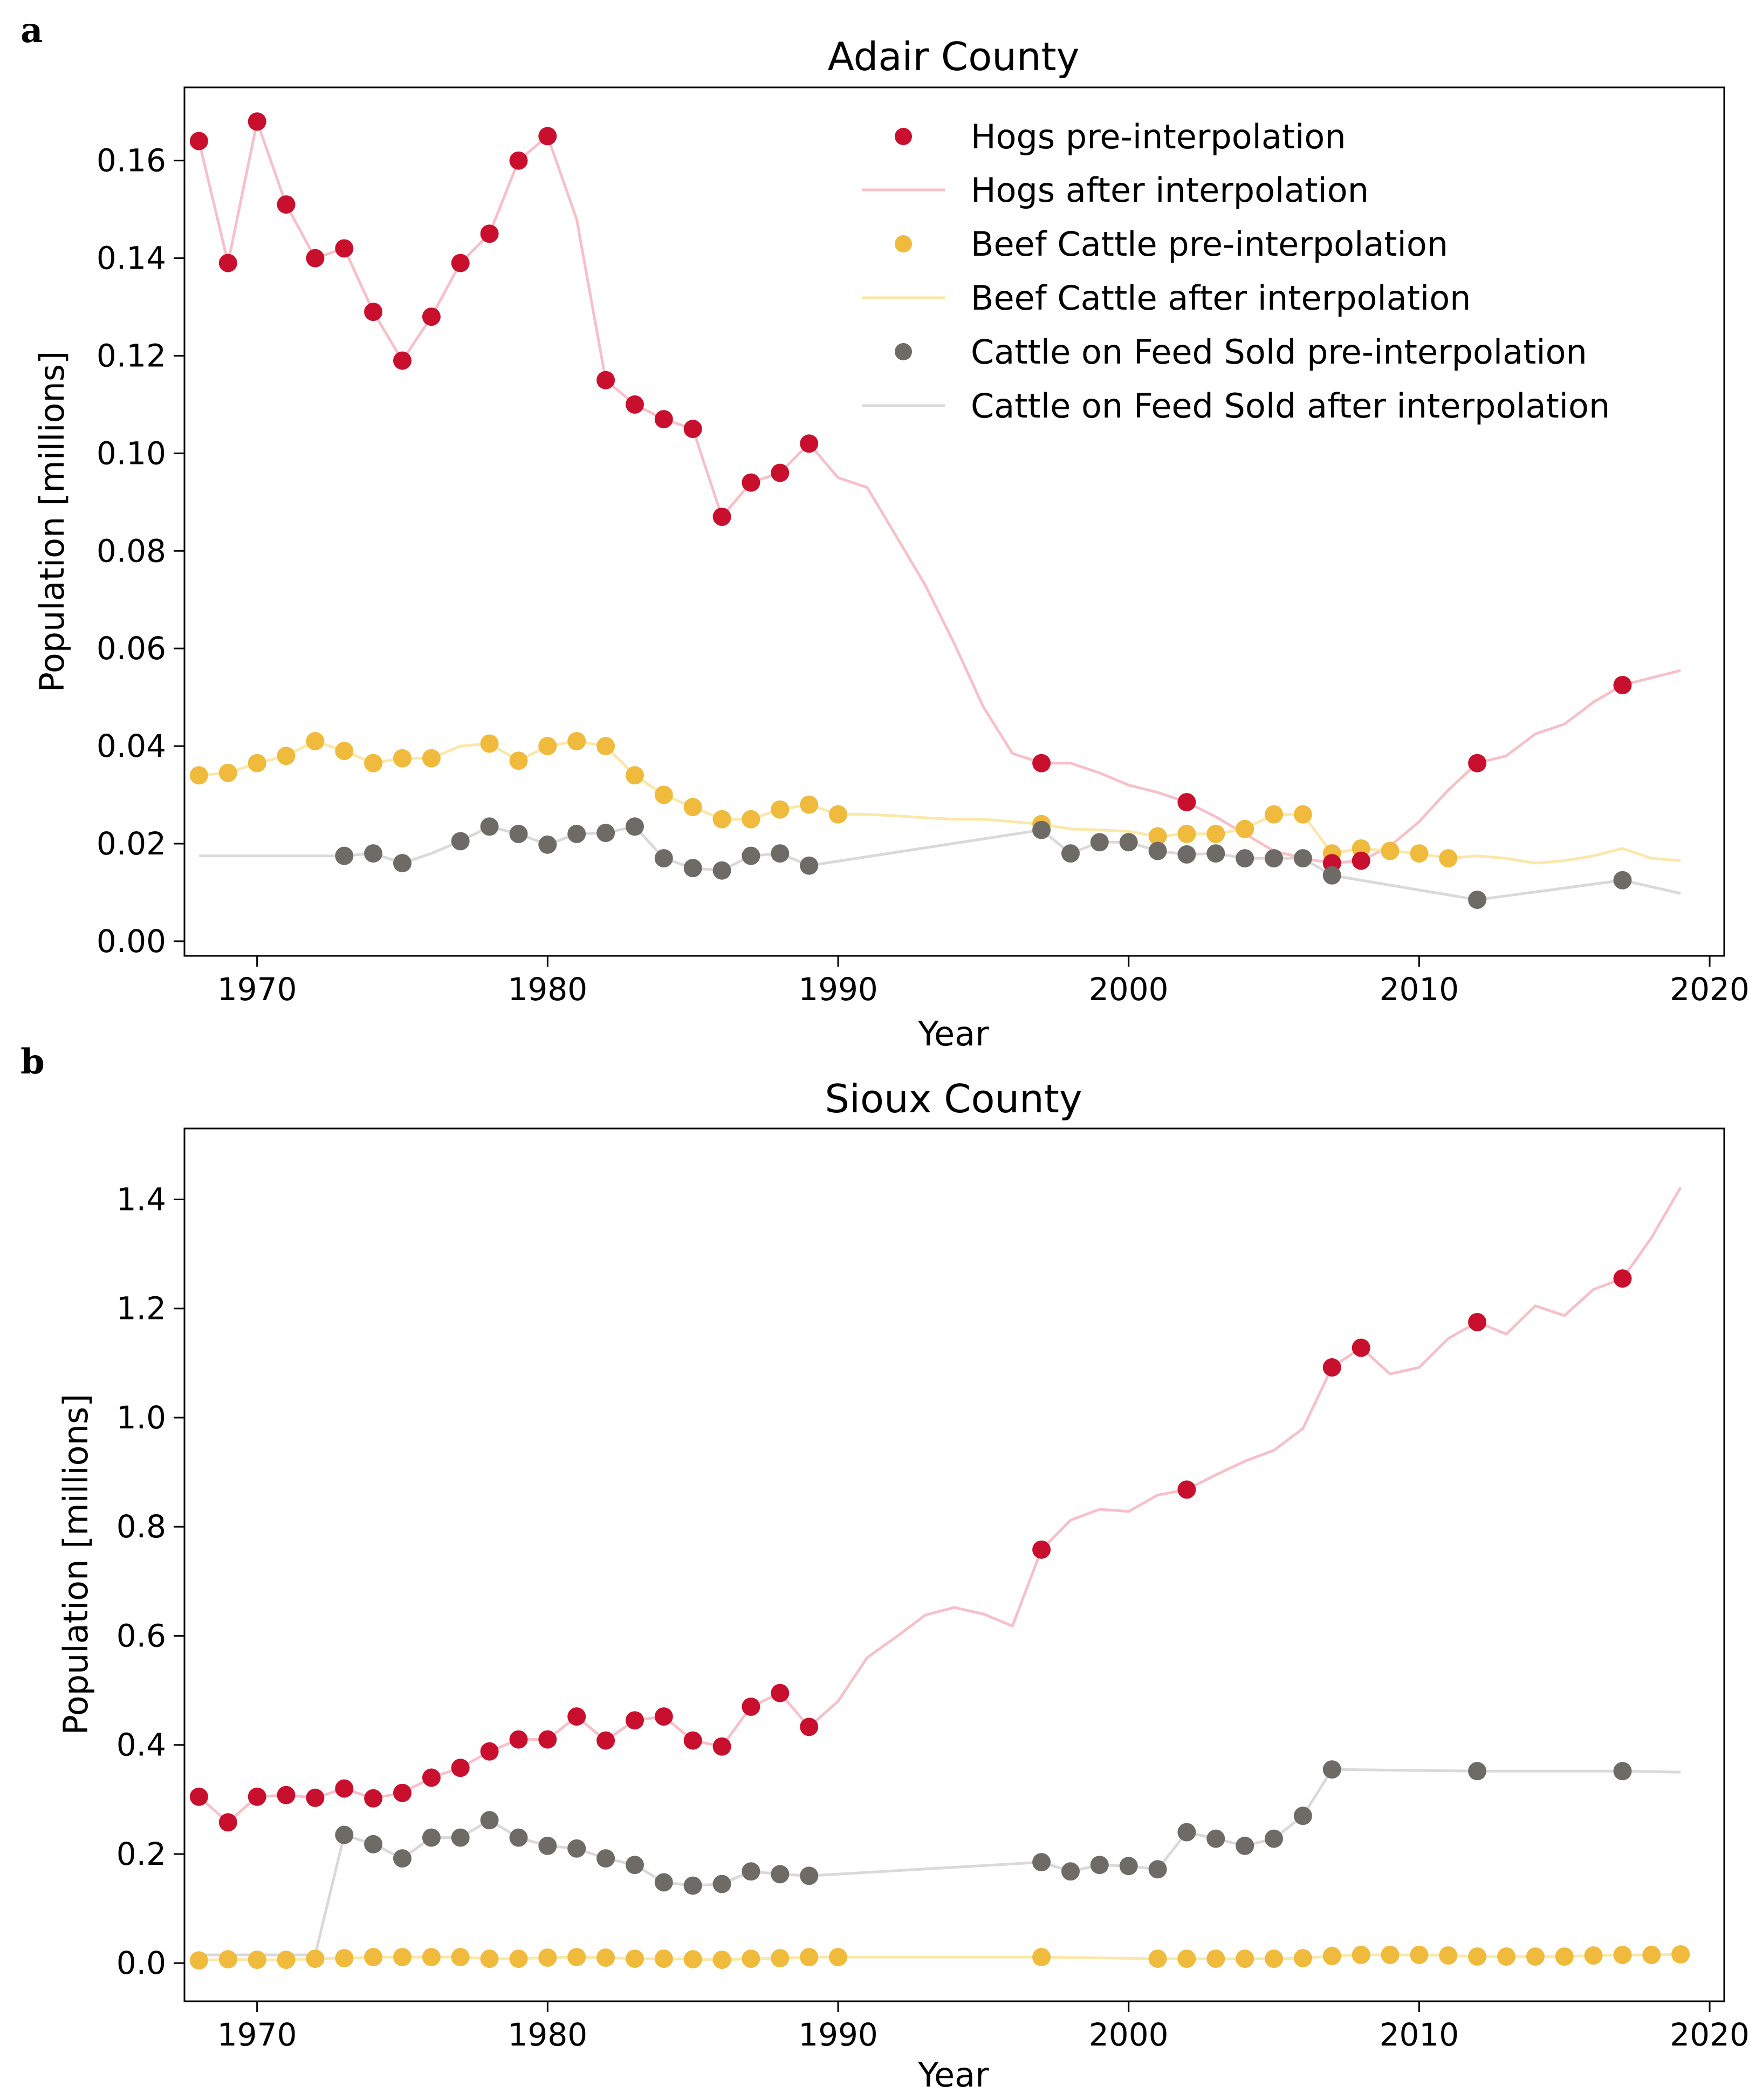  I want to click on panel-b-beef-cattle-point-1979, so click(518, 1958).